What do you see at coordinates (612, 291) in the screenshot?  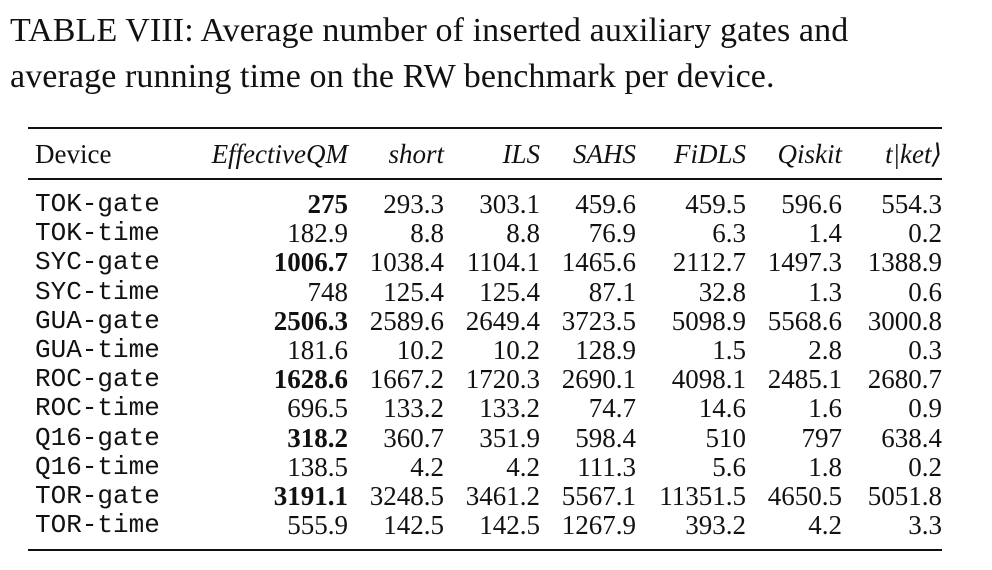 I see `value-cell-sahs: 87.1` at bounding box center [612, 291].